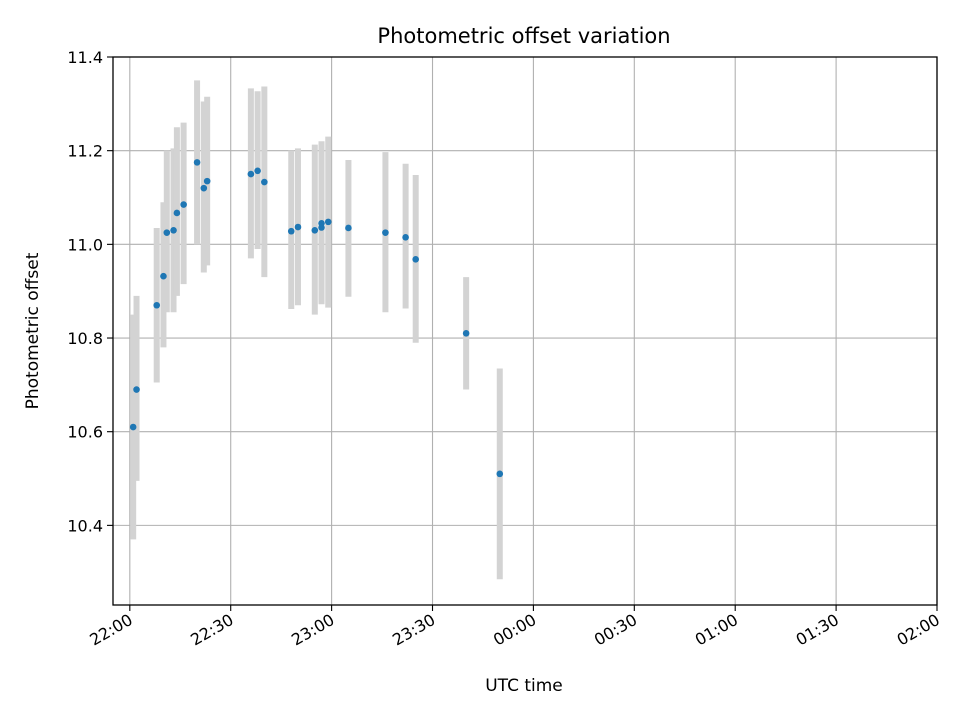 This screenshot has width=960, height=720. I want to click on x-tick-label: 22:00, so click(110, 630).